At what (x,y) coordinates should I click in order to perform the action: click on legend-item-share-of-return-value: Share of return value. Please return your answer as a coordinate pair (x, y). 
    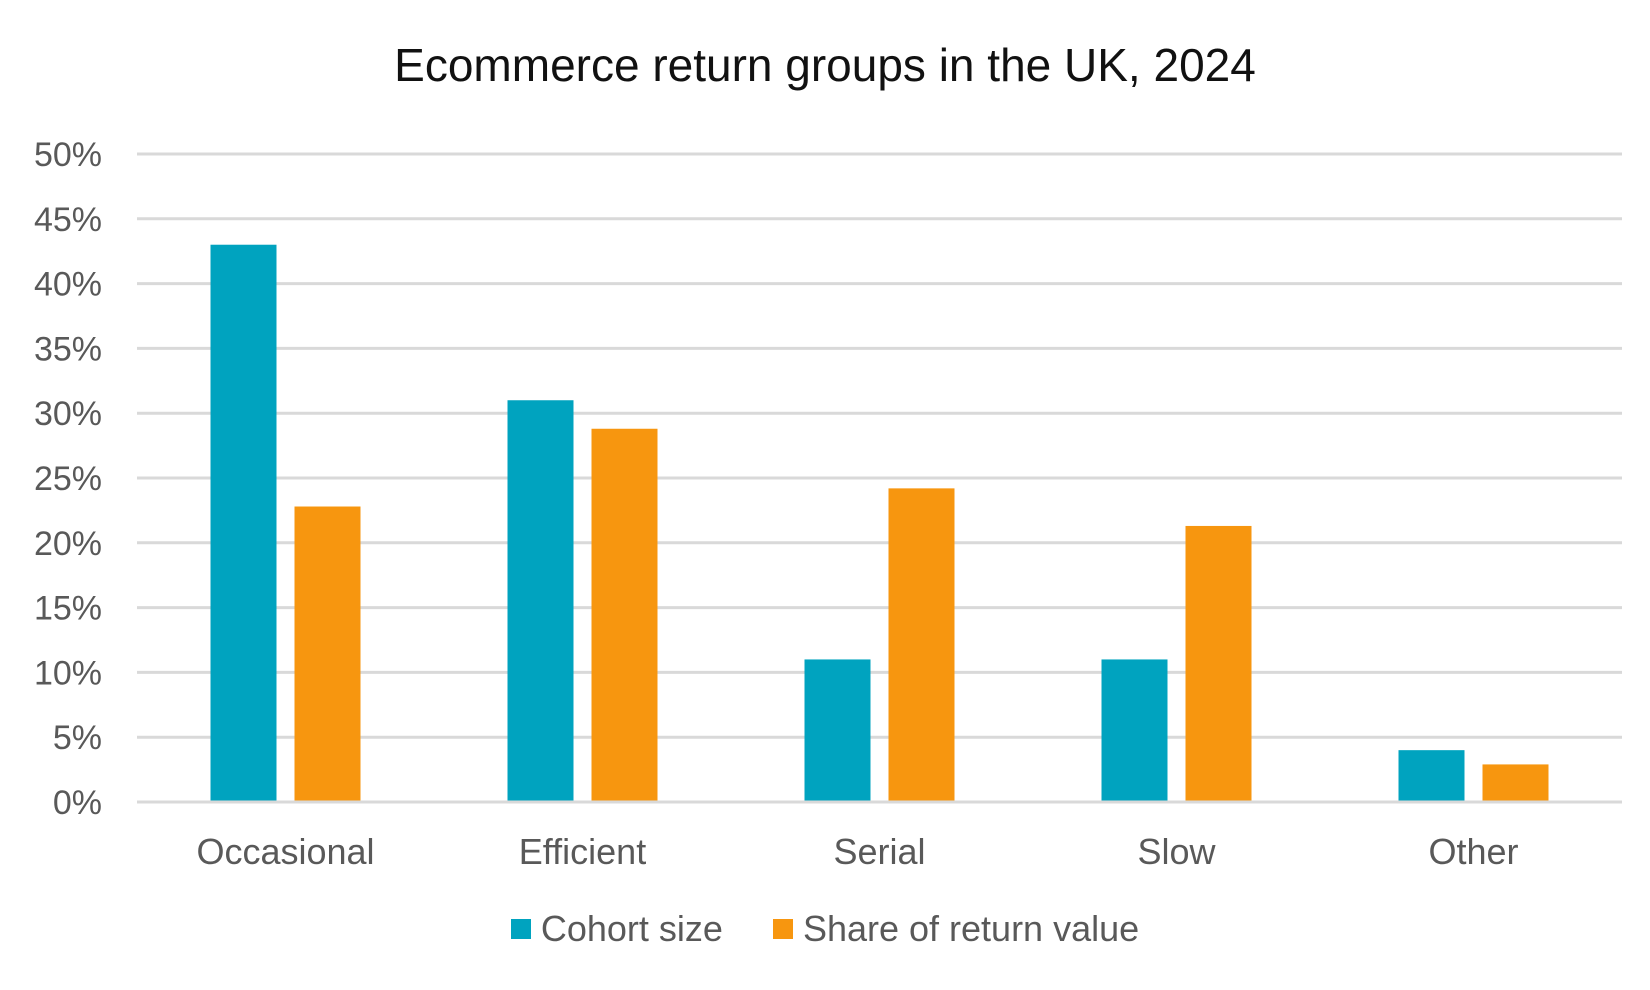
    Looking at the image, I should click on (956, 929).